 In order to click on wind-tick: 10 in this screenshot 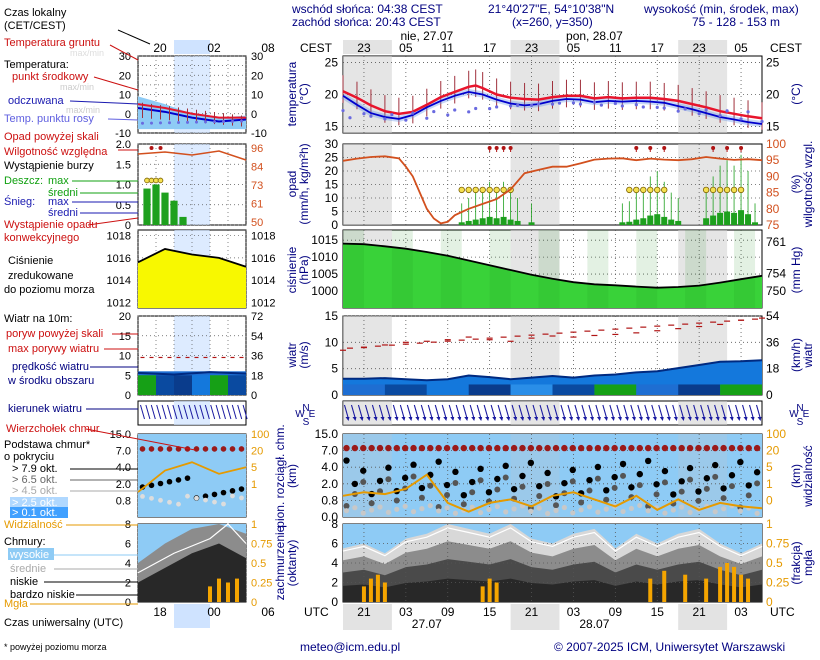, I will do `click(332, 342)`.